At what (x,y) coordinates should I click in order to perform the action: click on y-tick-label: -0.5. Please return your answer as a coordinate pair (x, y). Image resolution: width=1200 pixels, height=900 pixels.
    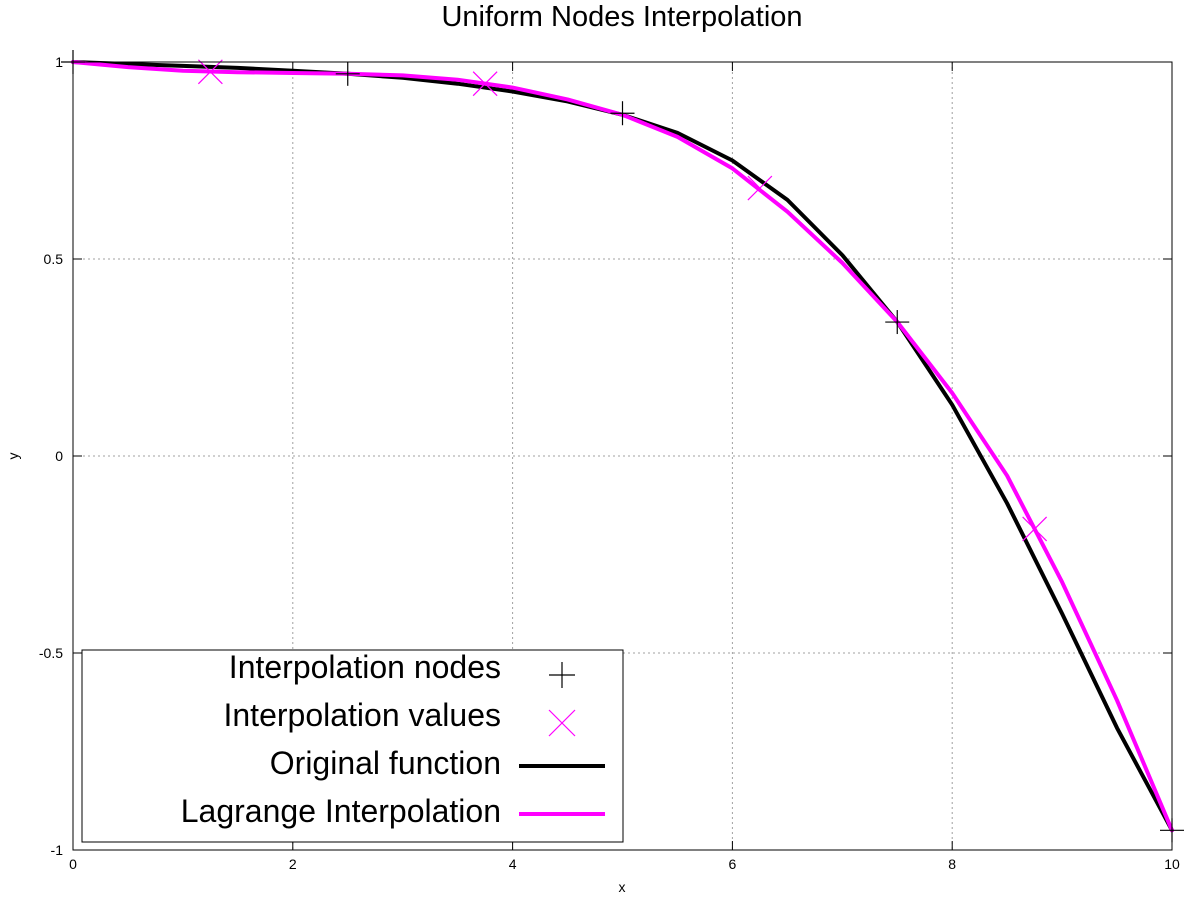
    Looking at the image, I should click on (51, 653).